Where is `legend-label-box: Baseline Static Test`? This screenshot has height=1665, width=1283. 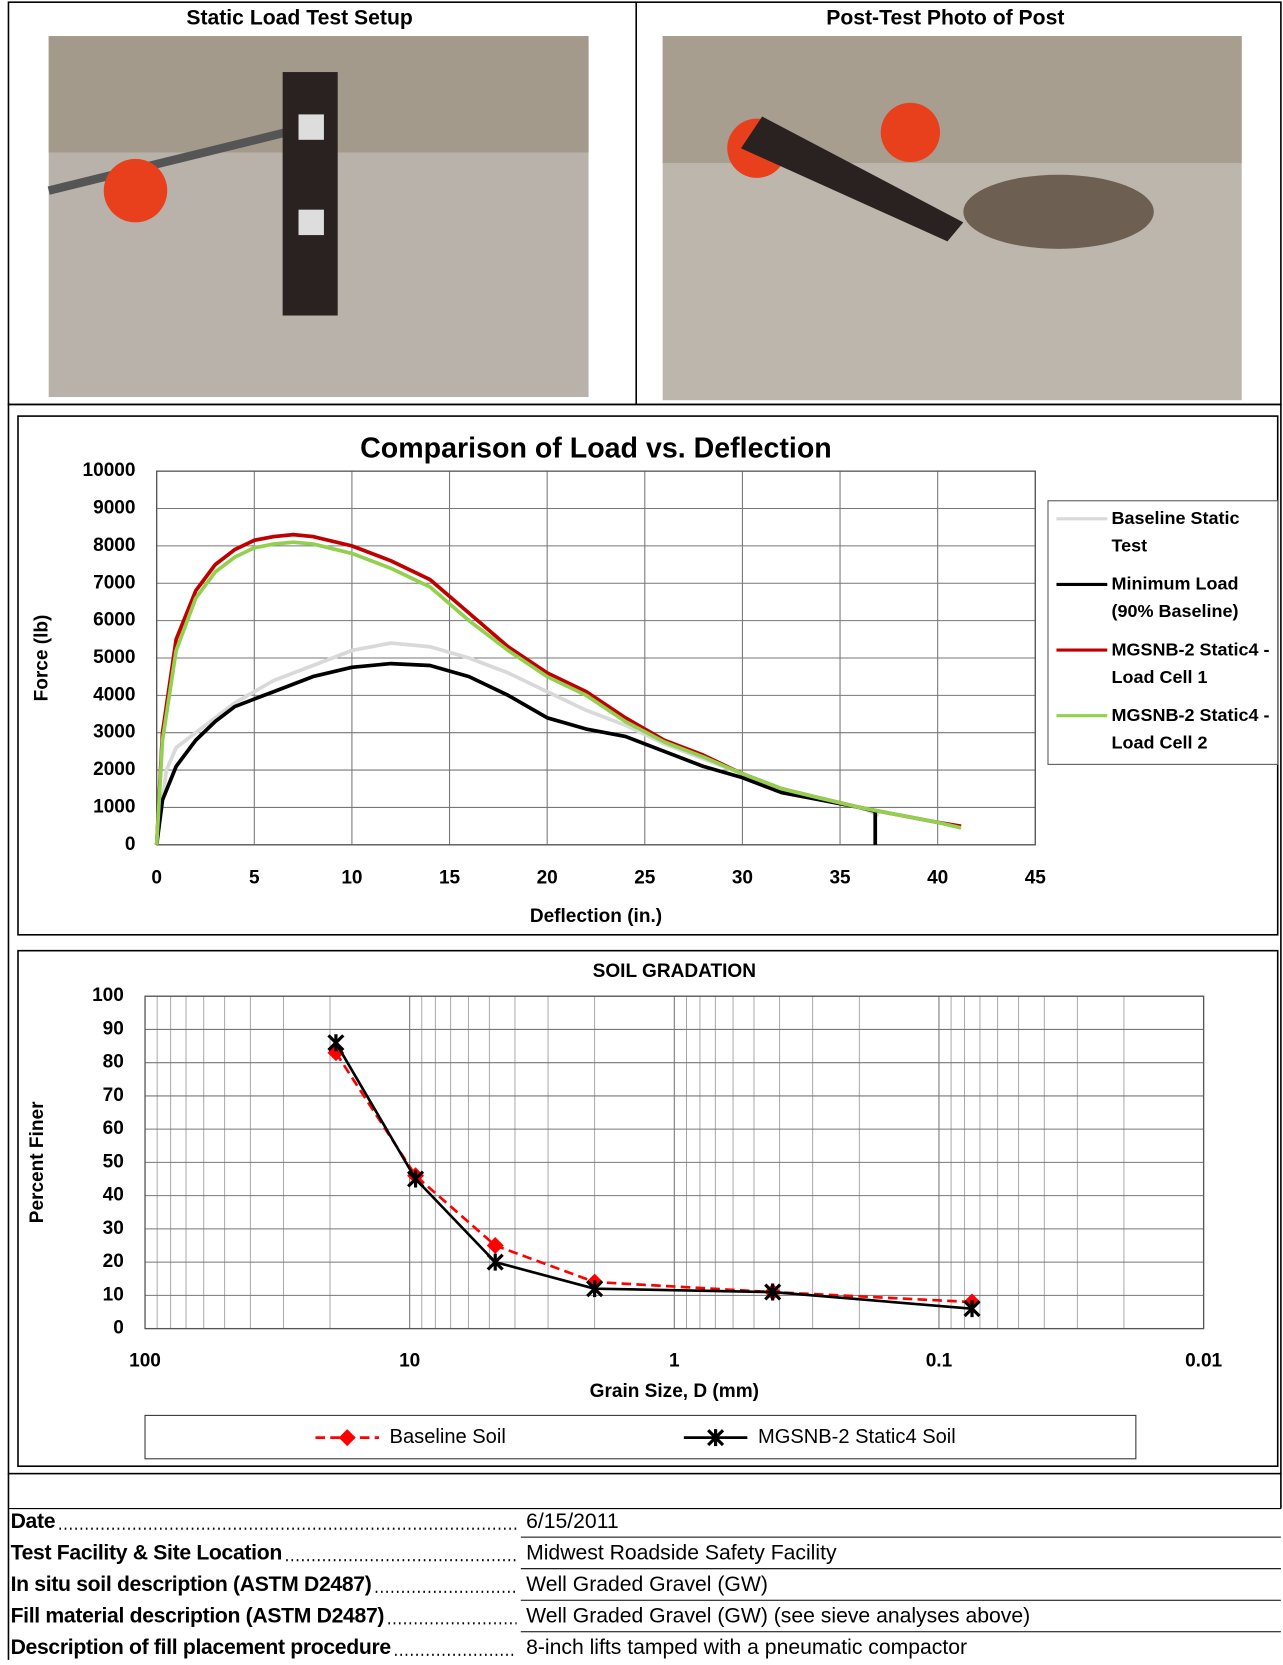 legend-label-box: Baseline Static Test is located at coordinates (1175, 532).